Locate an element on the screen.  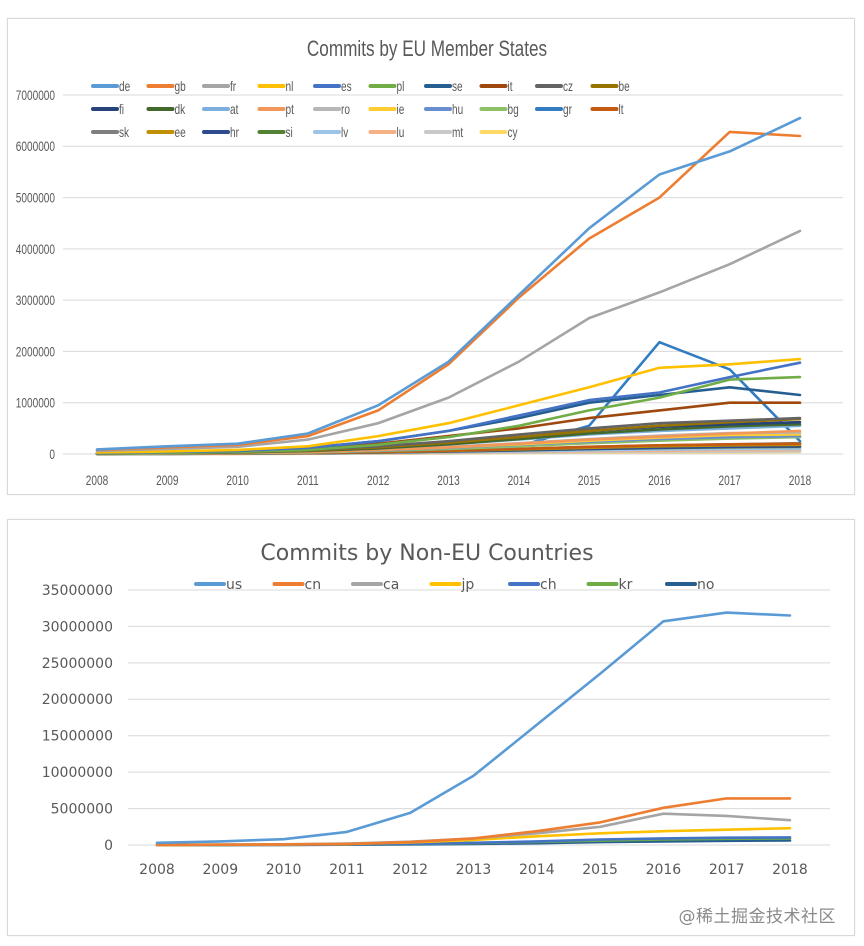
series-line-nl is located at coordinates (448, 405).